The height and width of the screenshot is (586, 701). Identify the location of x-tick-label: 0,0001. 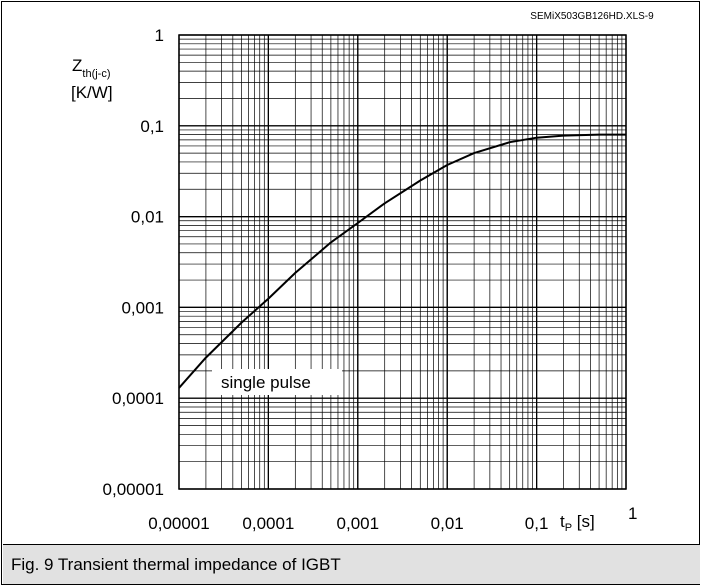
(268, 523).